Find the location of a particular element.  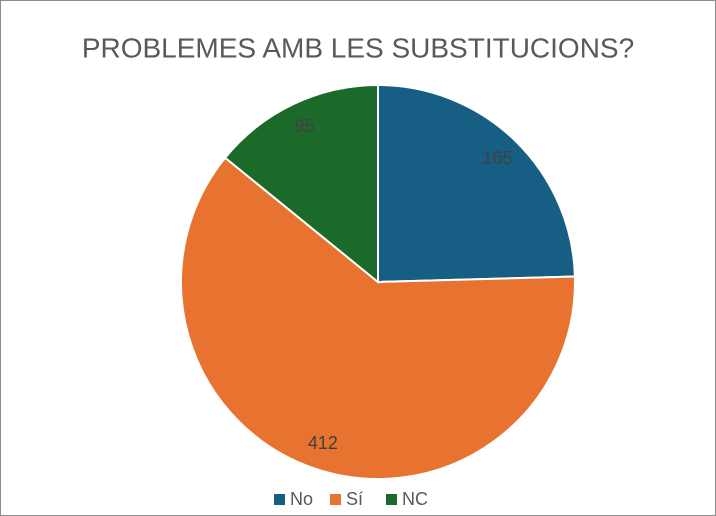

chart-title: PROBLEMES AMB LES SUBSTITUCIONS? is located at coordinates (358, 47).